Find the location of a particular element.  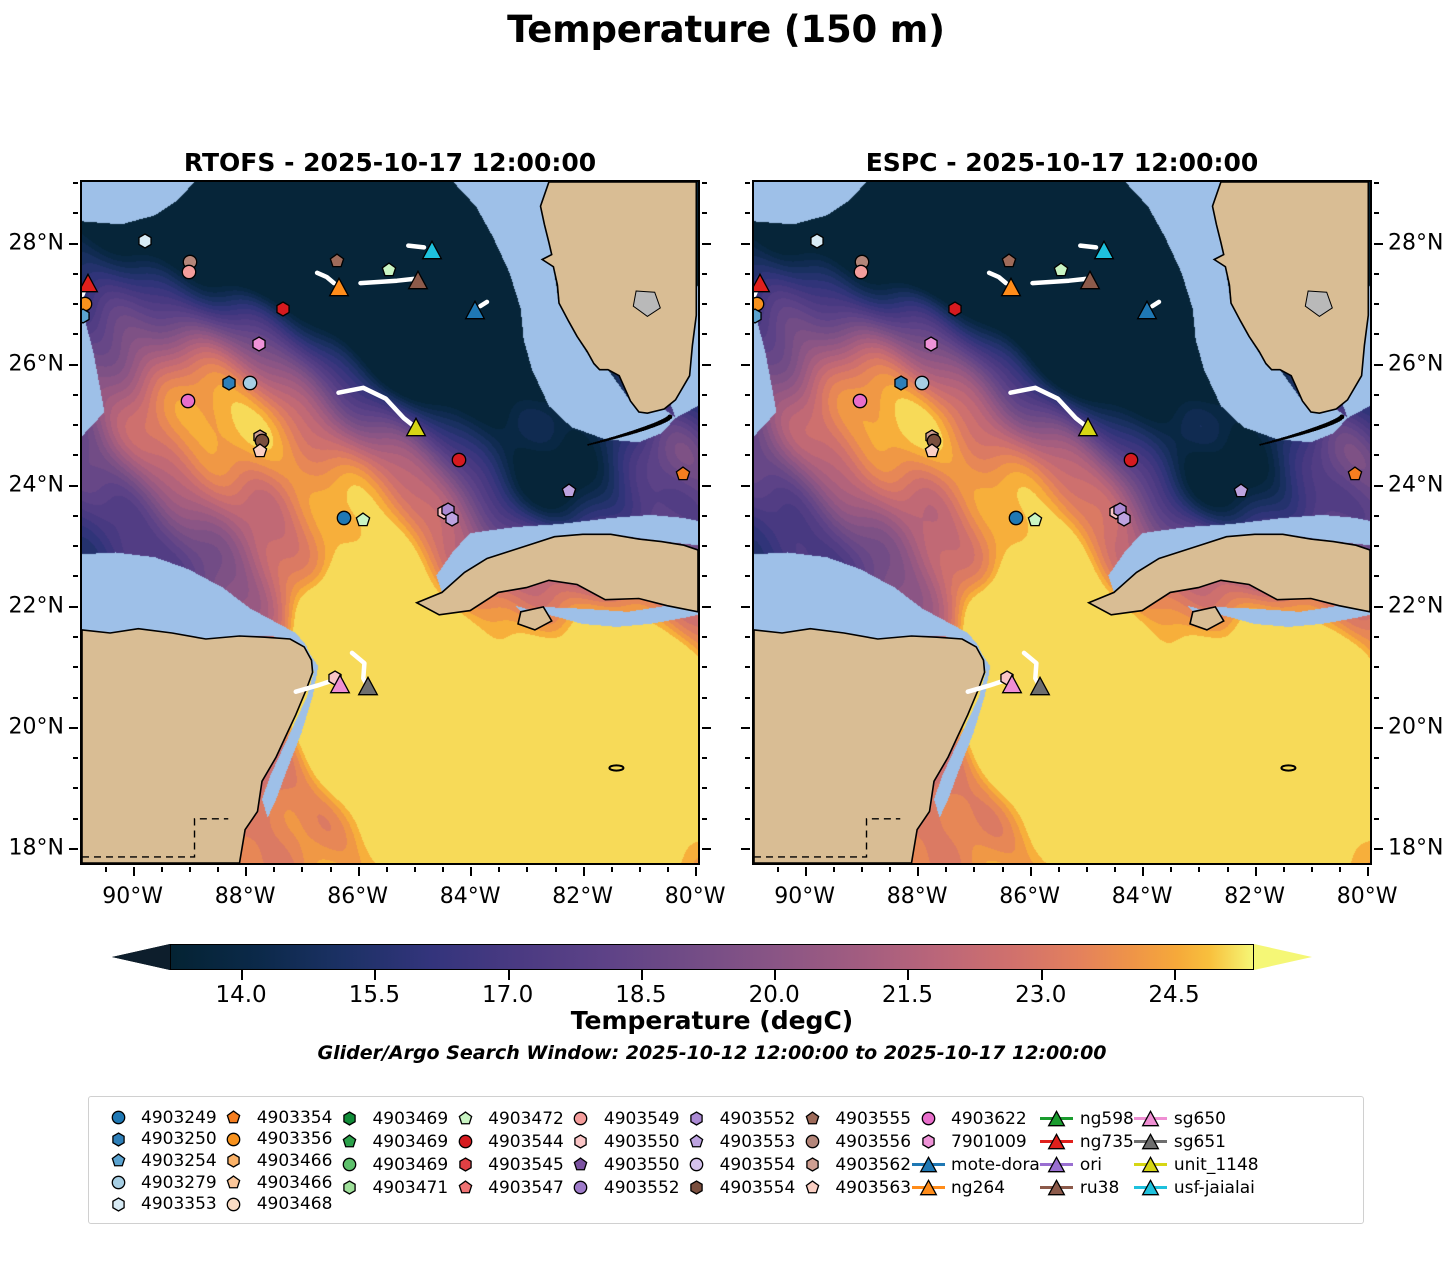

legend-item-sg651: sg651 is located at coordinates (1196, 1141).